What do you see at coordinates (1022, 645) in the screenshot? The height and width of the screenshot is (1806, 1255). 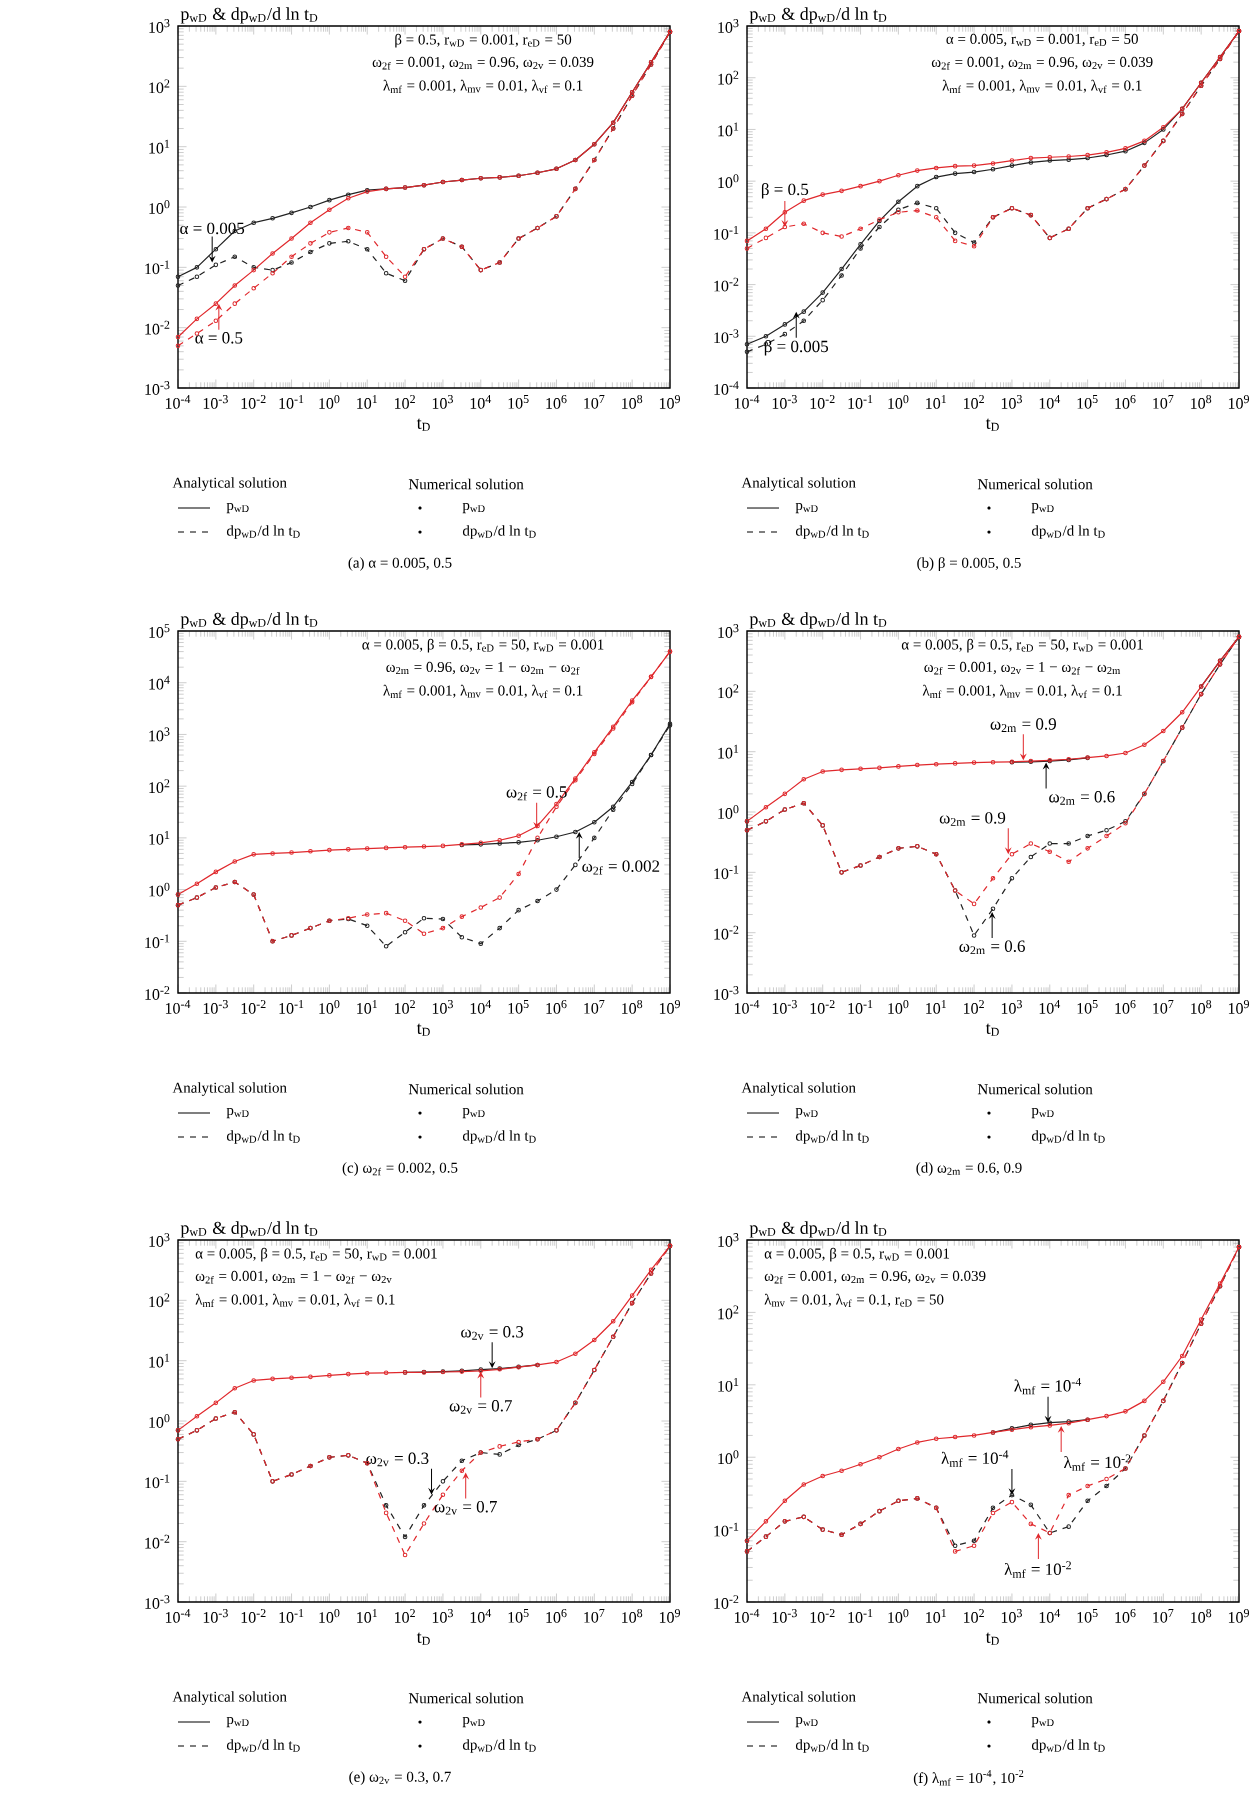 I see `annotation: α = 0.005, β = 0.5, r$_{eD}$ = 50, r$_{wD}$ = 0.001` at bounding box center [1022, 645].